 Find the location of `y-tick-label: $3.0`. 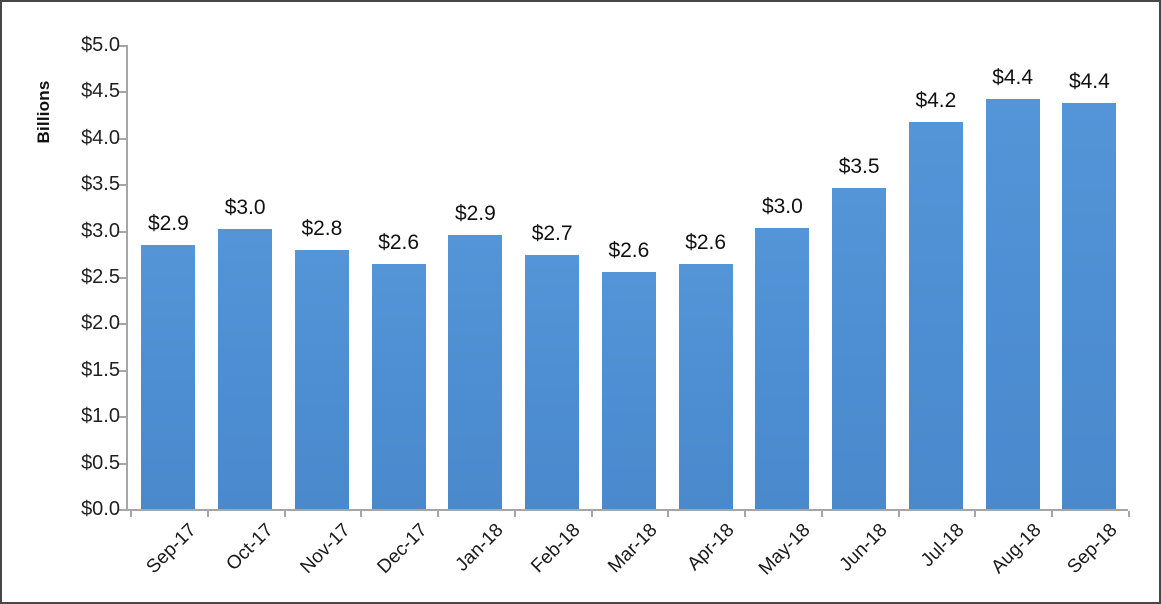

y-tick-label: $3.0 is located at coordinates (100, 230).